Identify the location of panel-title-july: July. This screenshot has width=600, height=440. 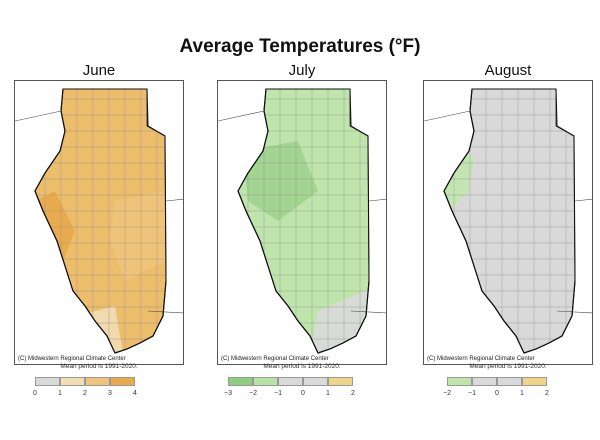
(302, 70).